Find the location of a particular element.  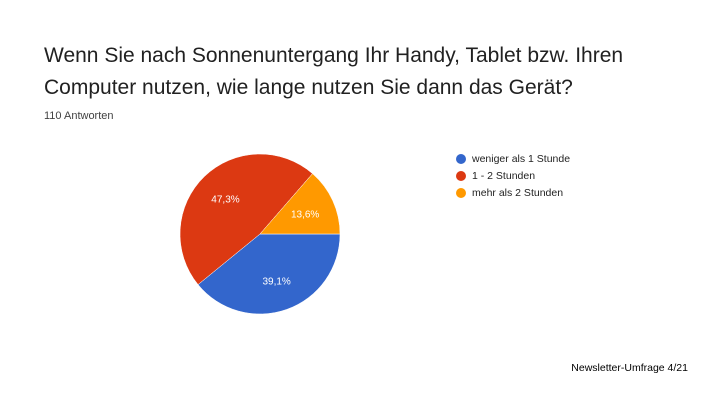

legend-label: 1 - 2 Stunden is located at coordinates (504, 175).